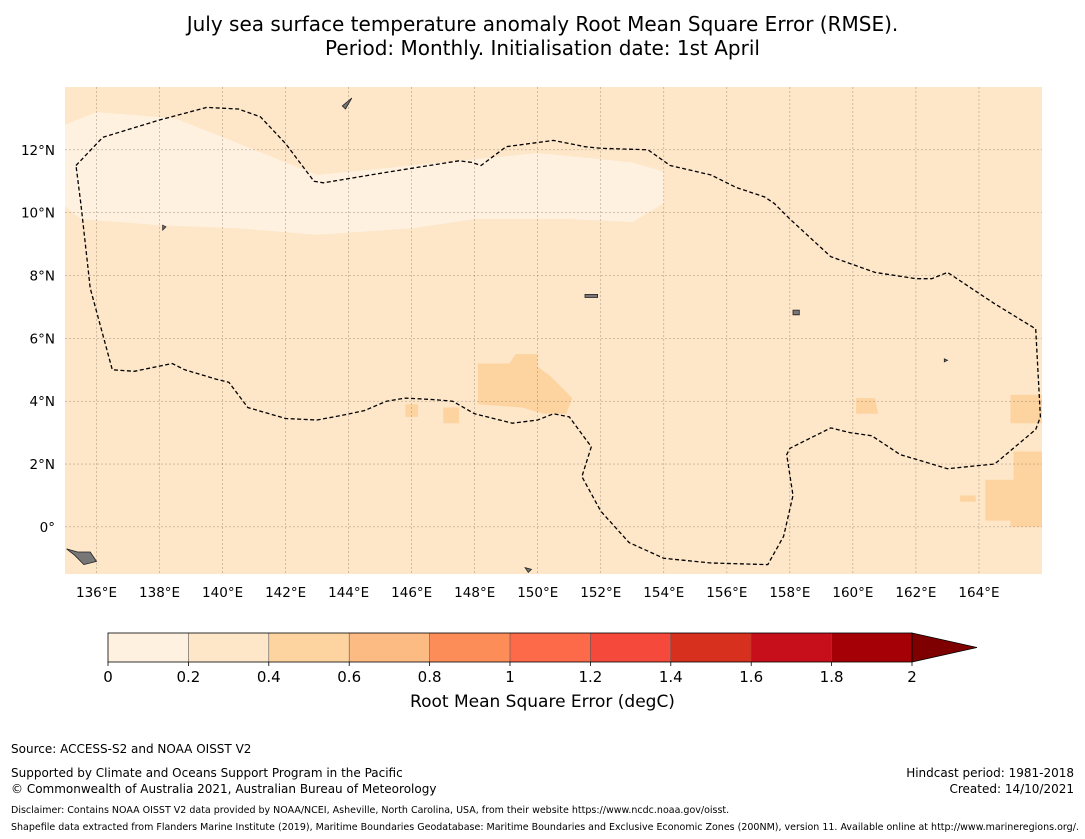 The height and width of the screenshot is (839, 1085). I want to click on lat-tick-label: 4°N, so click(42, 402).